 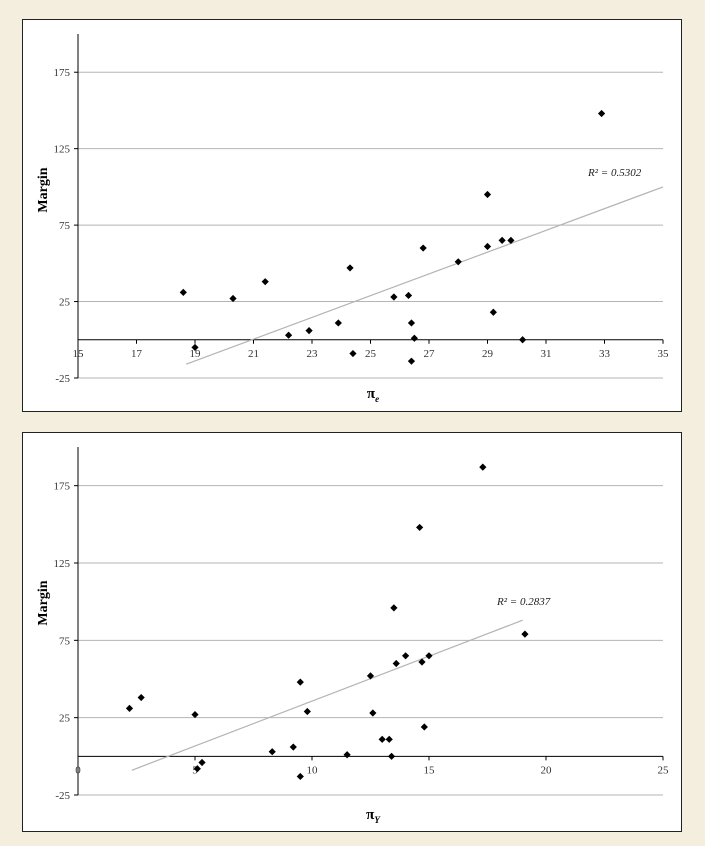 What do you see at coordinates (377, 399) in the screenshot?
I see `x-axis-label-subscript: e` at bounding box center [377, 399].